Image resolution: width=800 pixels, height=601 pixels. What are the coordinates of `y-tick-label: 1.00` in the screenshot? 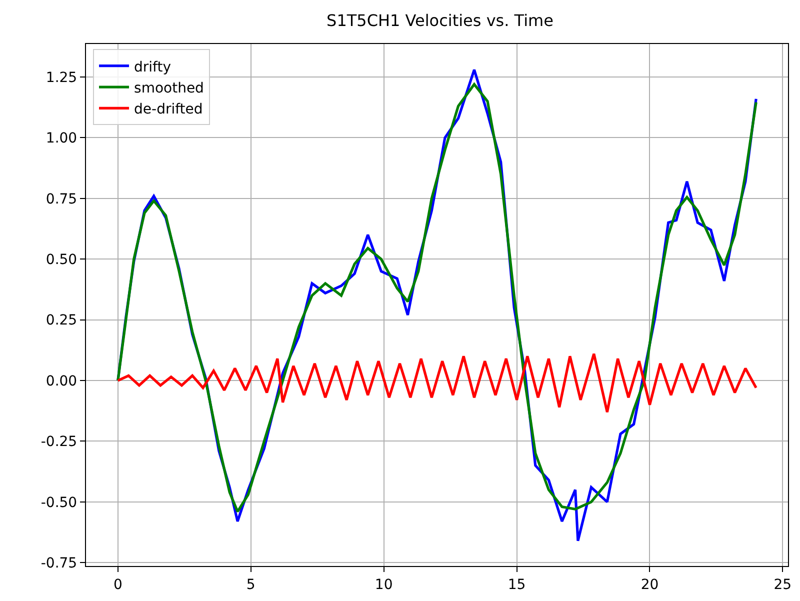 It's located at (62, 138).